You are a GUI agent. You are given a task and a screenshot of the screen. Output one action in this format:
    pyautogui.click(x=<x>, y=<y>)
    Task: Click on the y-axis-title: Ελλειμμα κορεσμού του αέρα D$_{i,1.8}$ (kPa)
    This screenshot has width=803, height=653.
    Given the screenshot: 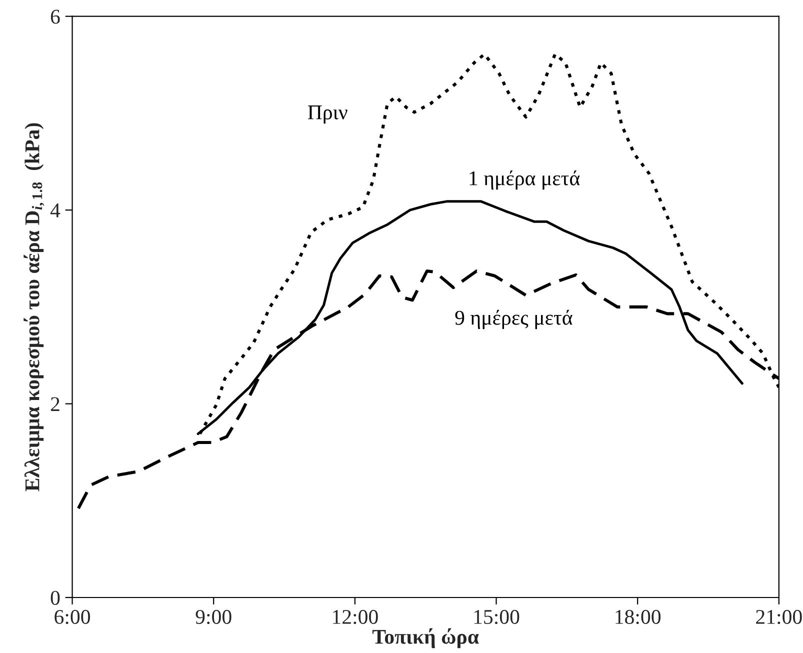 What is the action you would take?
    pyautogui.click(x=34, y=307)
    